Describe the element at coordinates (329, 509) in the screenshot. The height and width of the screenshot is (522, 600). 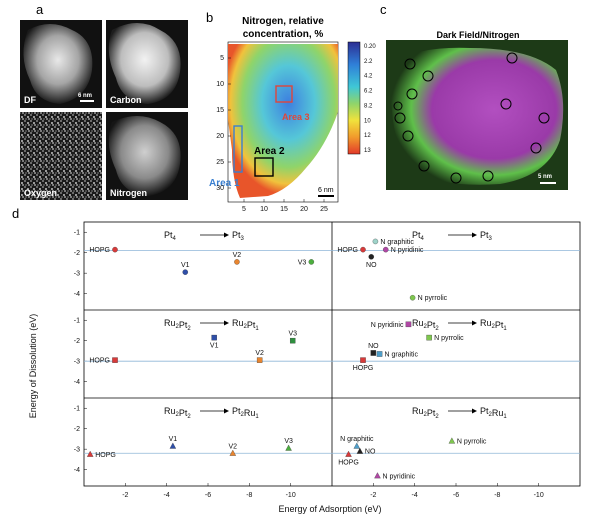
I see `x-axis-title: Energy of Adsorption (eV)` at that location.